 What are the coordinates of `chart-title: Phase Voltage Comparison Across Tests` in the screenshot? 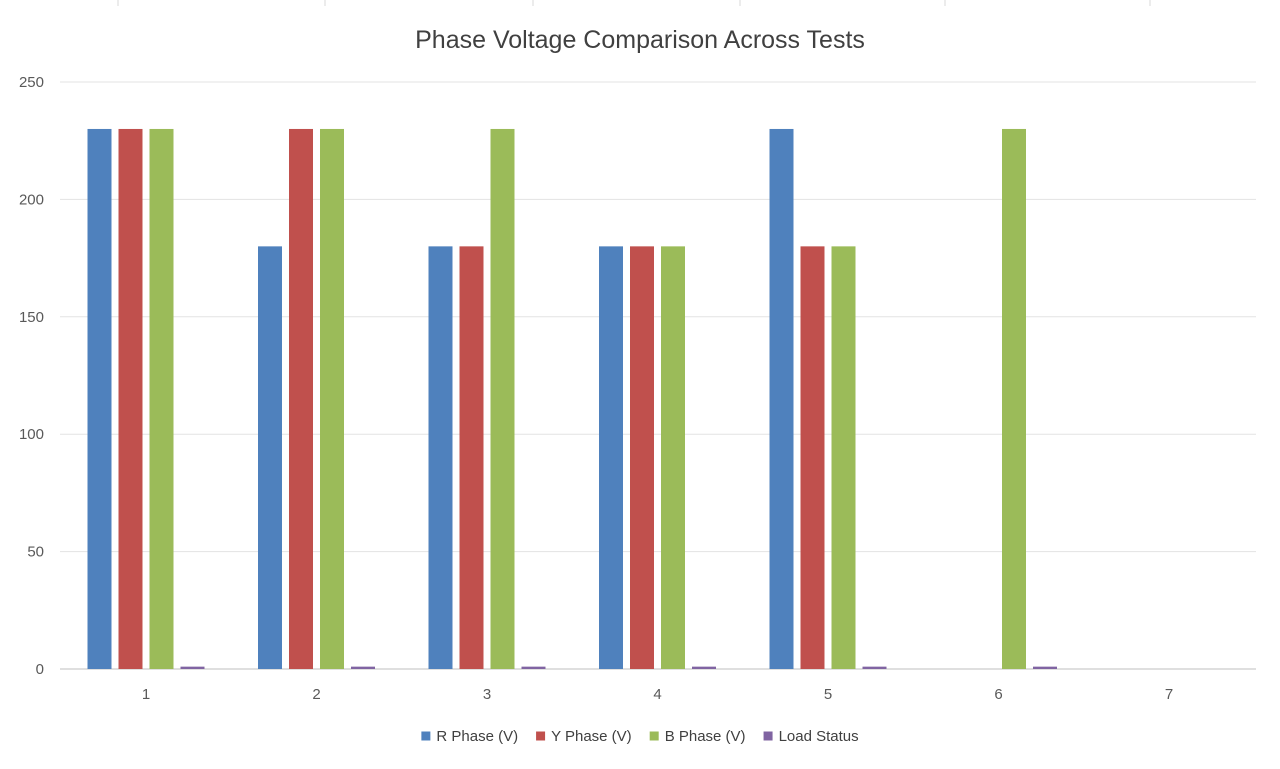 It's located at (640, 40).